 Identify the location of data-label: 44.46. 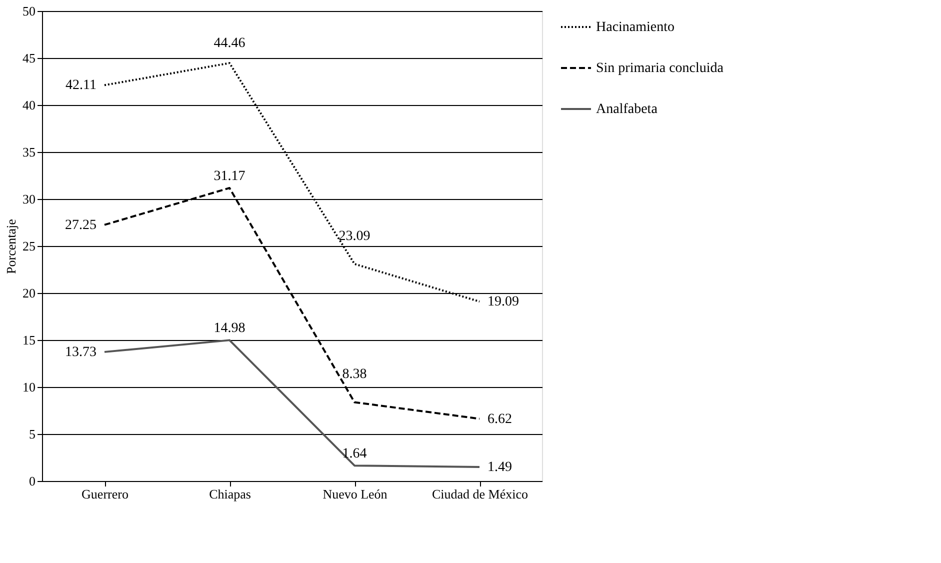
(230, 44).